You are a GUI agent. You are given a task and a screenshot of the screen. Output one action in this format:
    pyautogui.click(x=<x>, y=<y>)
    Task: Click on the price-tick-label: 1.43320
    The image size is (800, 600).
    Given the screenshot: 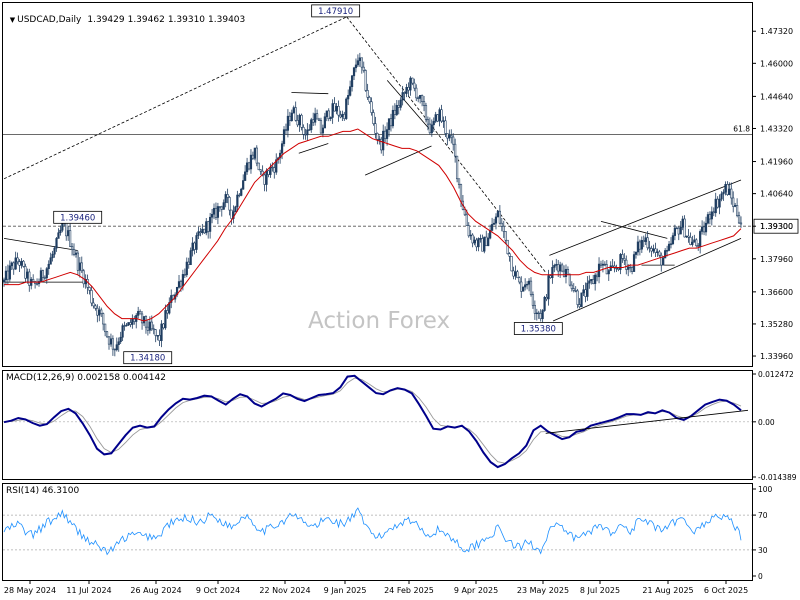 What is the action you would take?
    pyautogui.click(x=776, y=128)
    